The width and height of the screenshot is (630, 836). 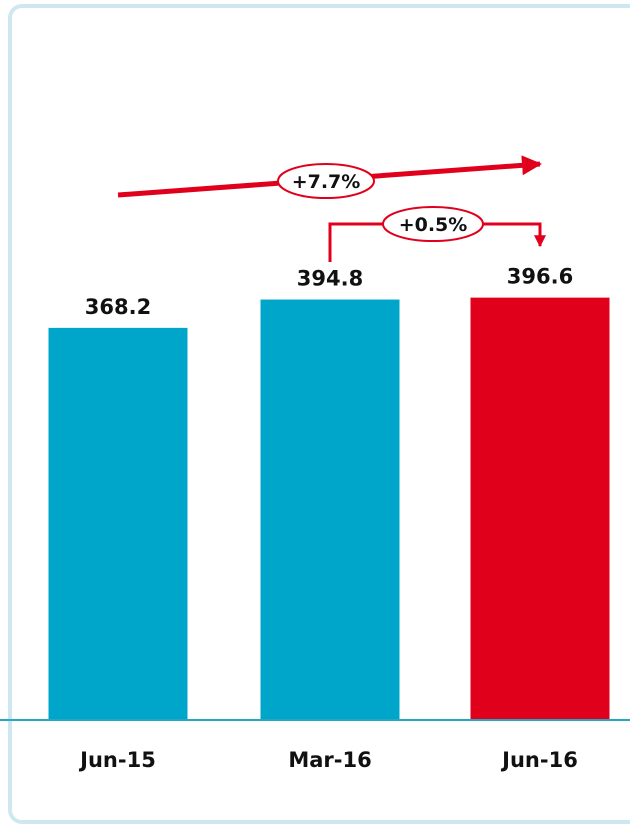 I want to click on annotation-bubble-year, so click(x=326, y=181).